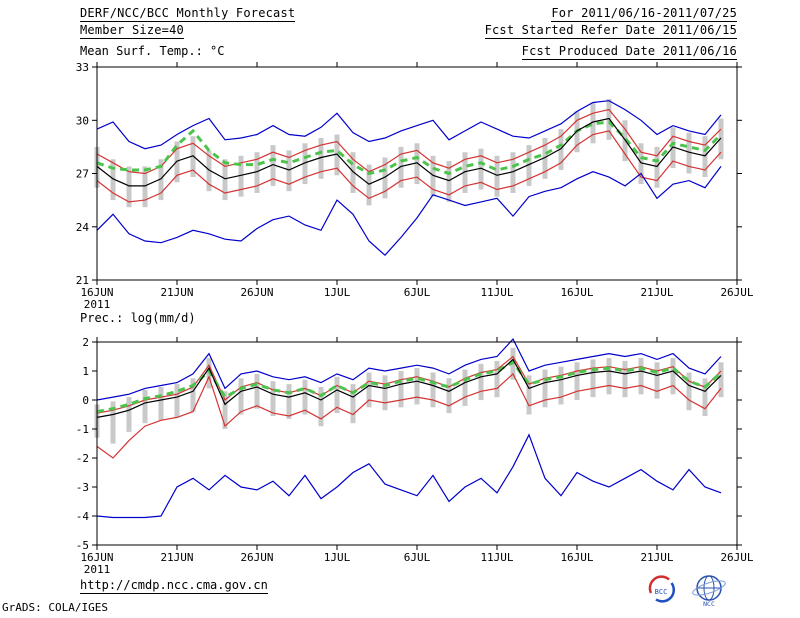 Image resolution: width=800 pixels, height=618 pixels. What do you see at coordinates (576, 557) in the screenshot?
I see `x-tick-label: 16JUL` at bounding box center [576, 557].